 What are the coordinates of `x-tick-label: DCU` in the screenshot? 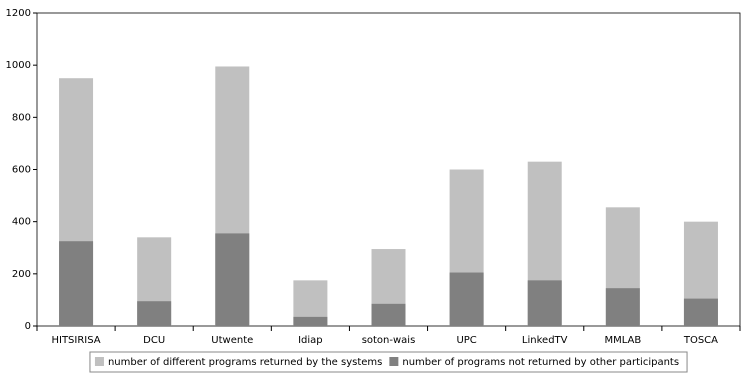 It's located at (154, 340).